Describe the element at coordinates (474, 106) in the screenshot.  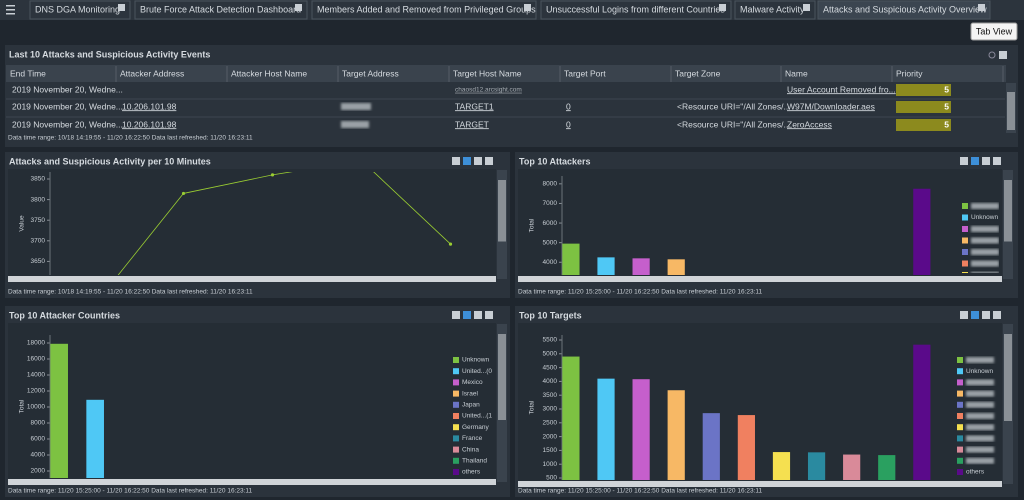
I see `table-cell: TARGET1` at that location.